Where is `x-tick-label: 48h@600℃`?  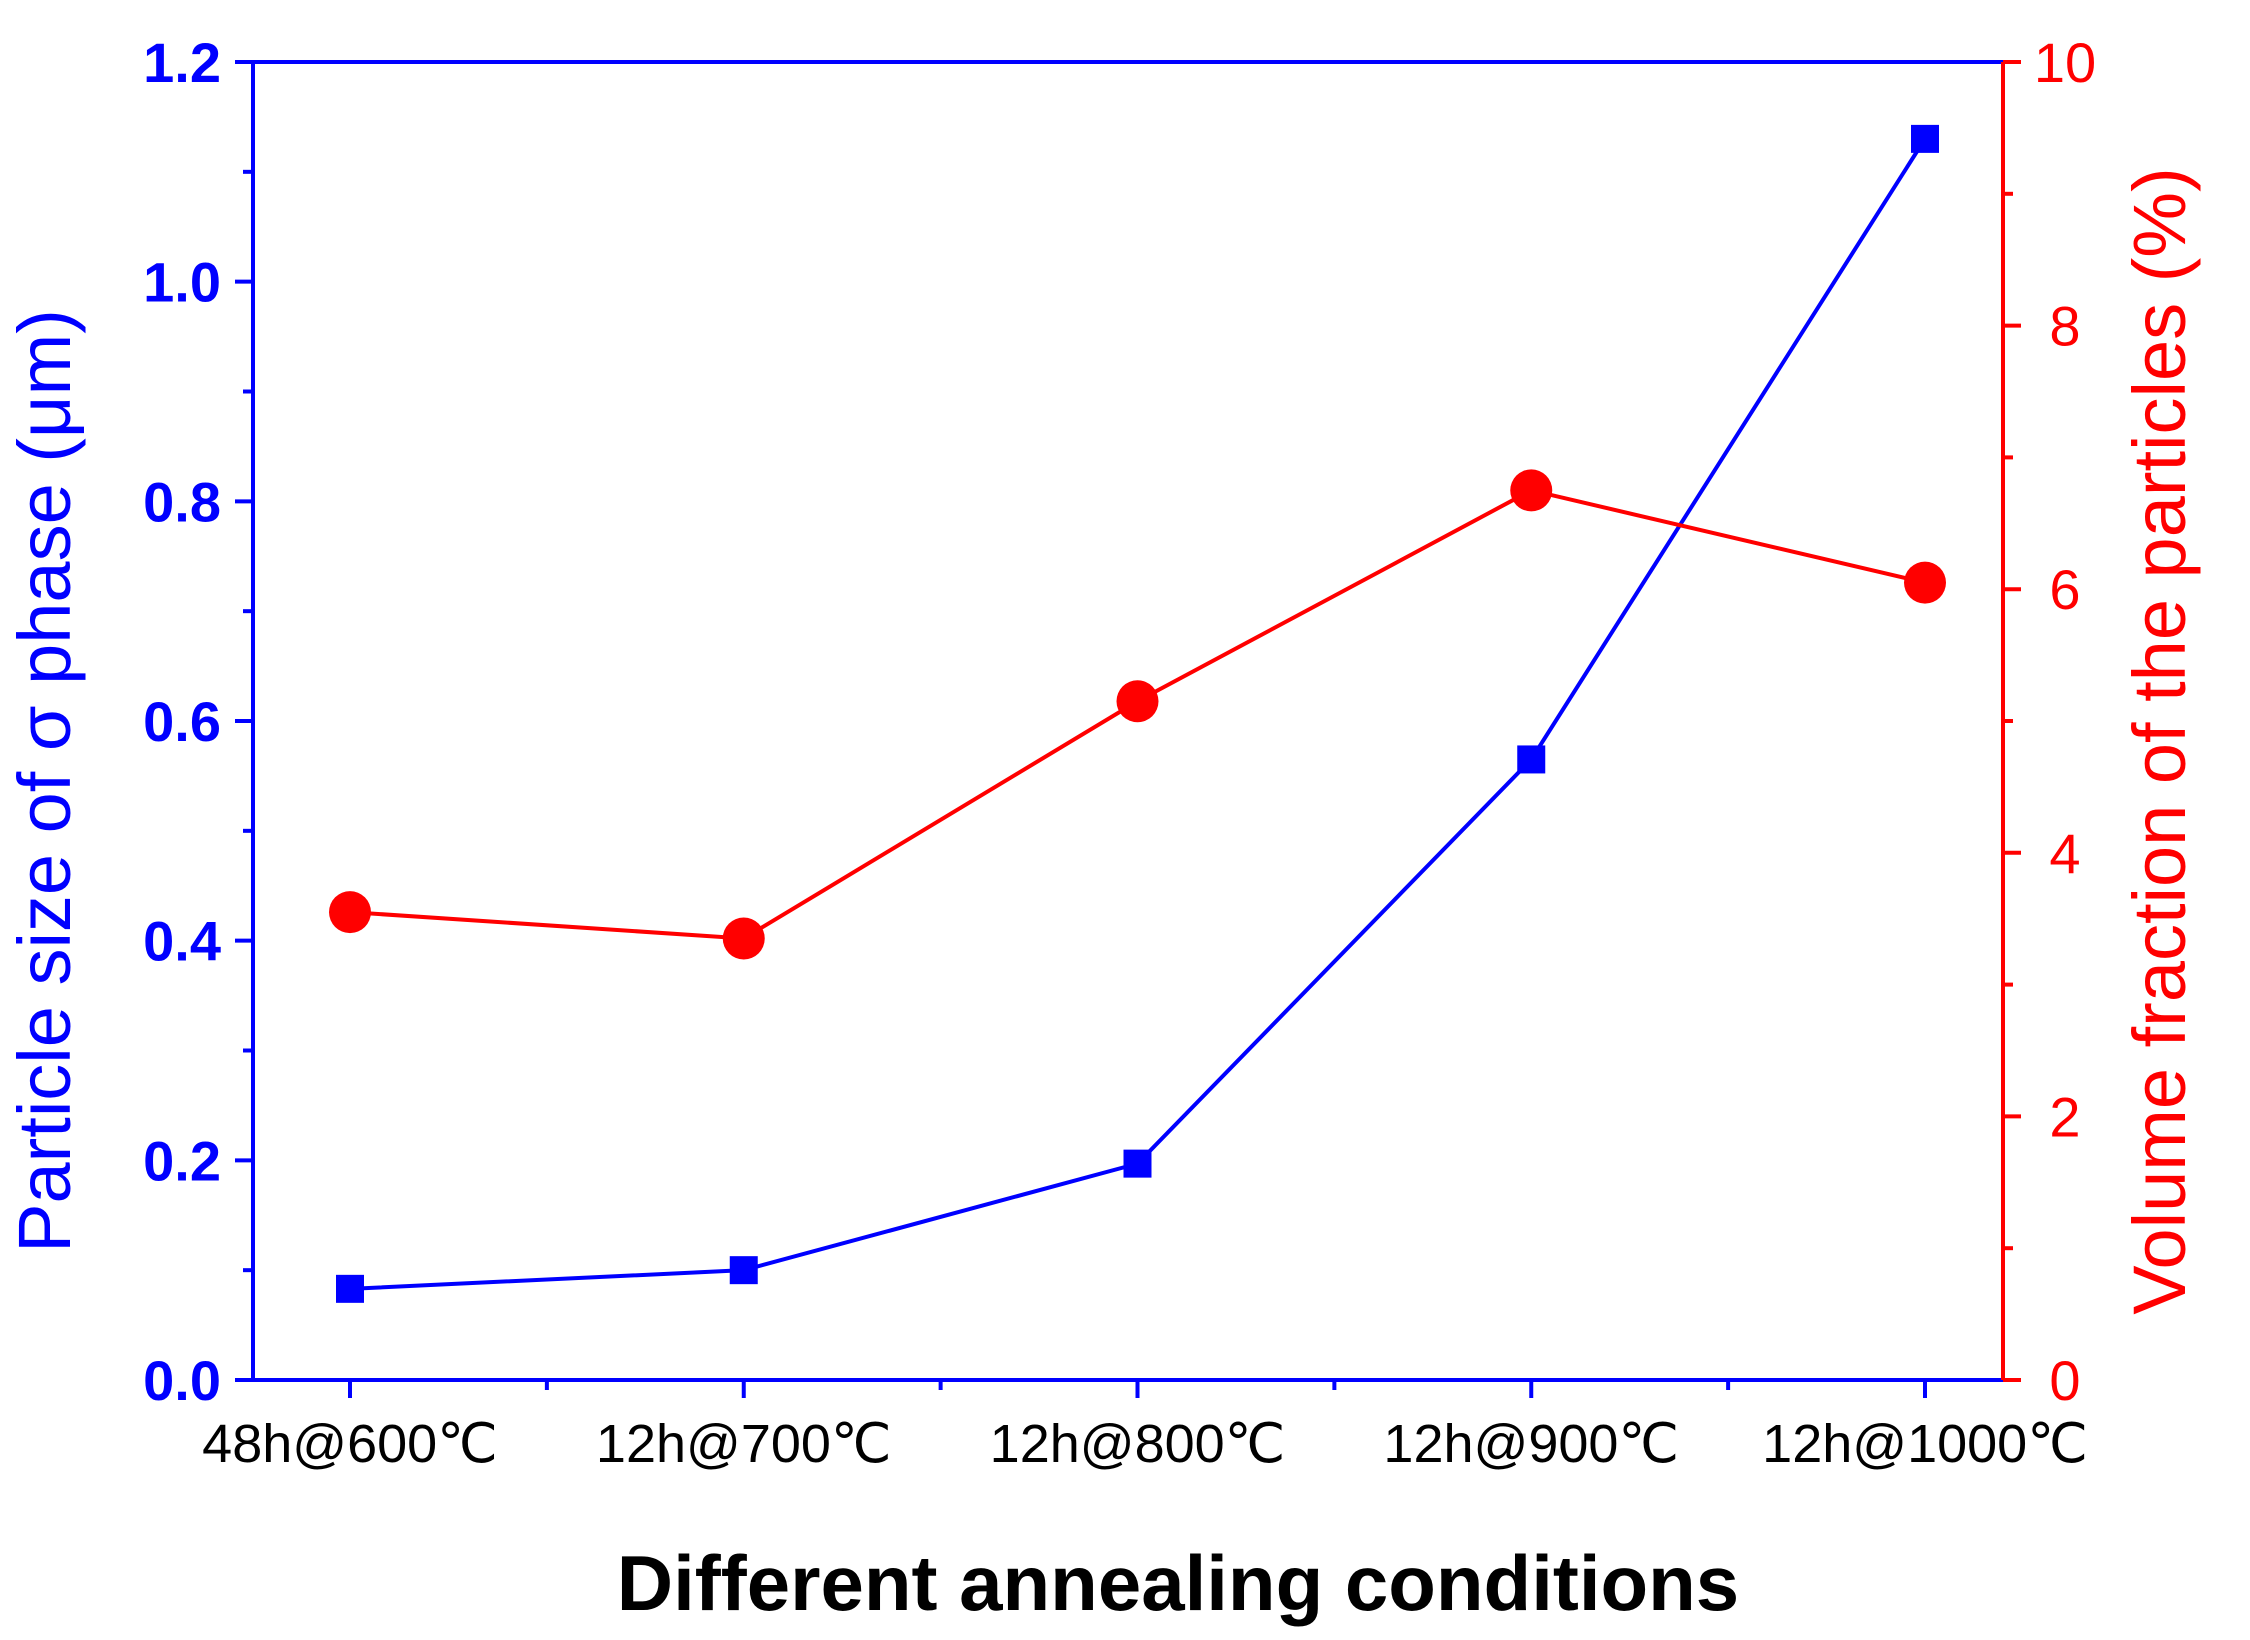
x-tick-label: 48h@600℃ is located at coordinates (350, 1444).